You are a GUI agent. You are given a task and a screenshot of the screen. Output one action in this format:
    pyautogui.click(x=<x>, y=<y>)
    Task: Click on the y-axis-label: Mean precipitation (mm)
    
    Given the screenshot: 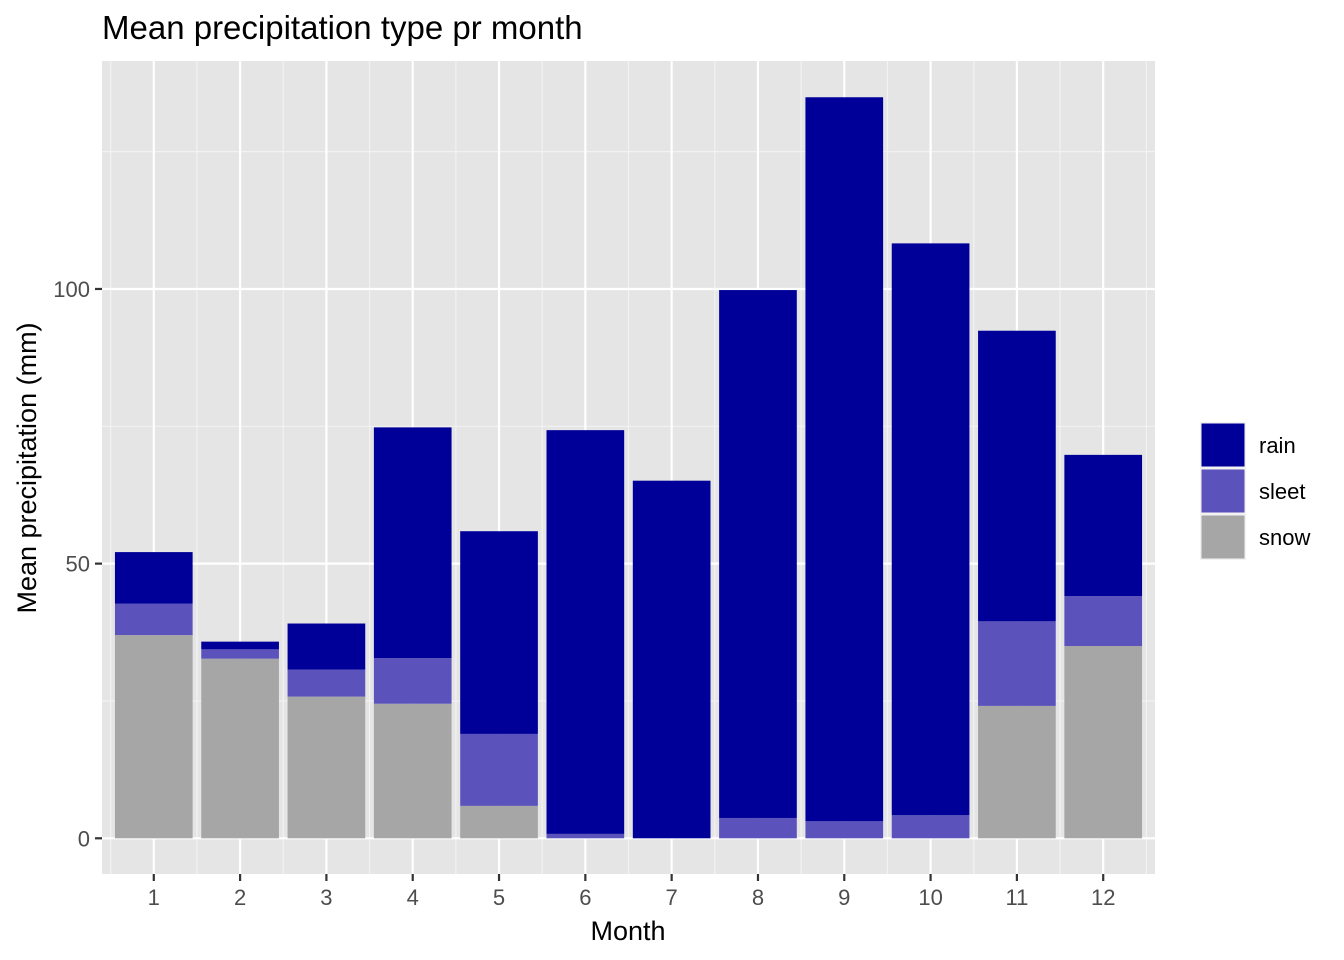 What is the action you would take?
    pyautogui.click(x=27, y=467)
    